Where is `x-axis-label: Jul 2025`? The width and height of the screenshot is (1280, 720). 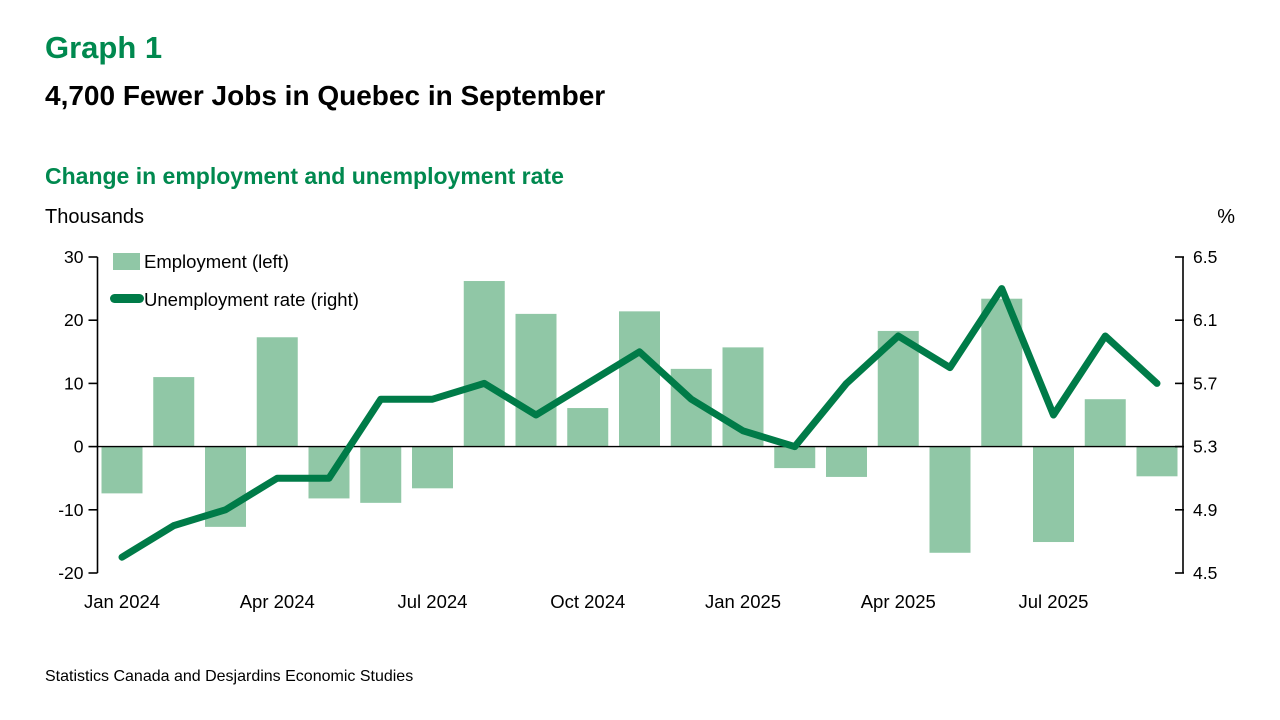
x-axis-label: Jul 2025 is located at coordinates (1054, 601).